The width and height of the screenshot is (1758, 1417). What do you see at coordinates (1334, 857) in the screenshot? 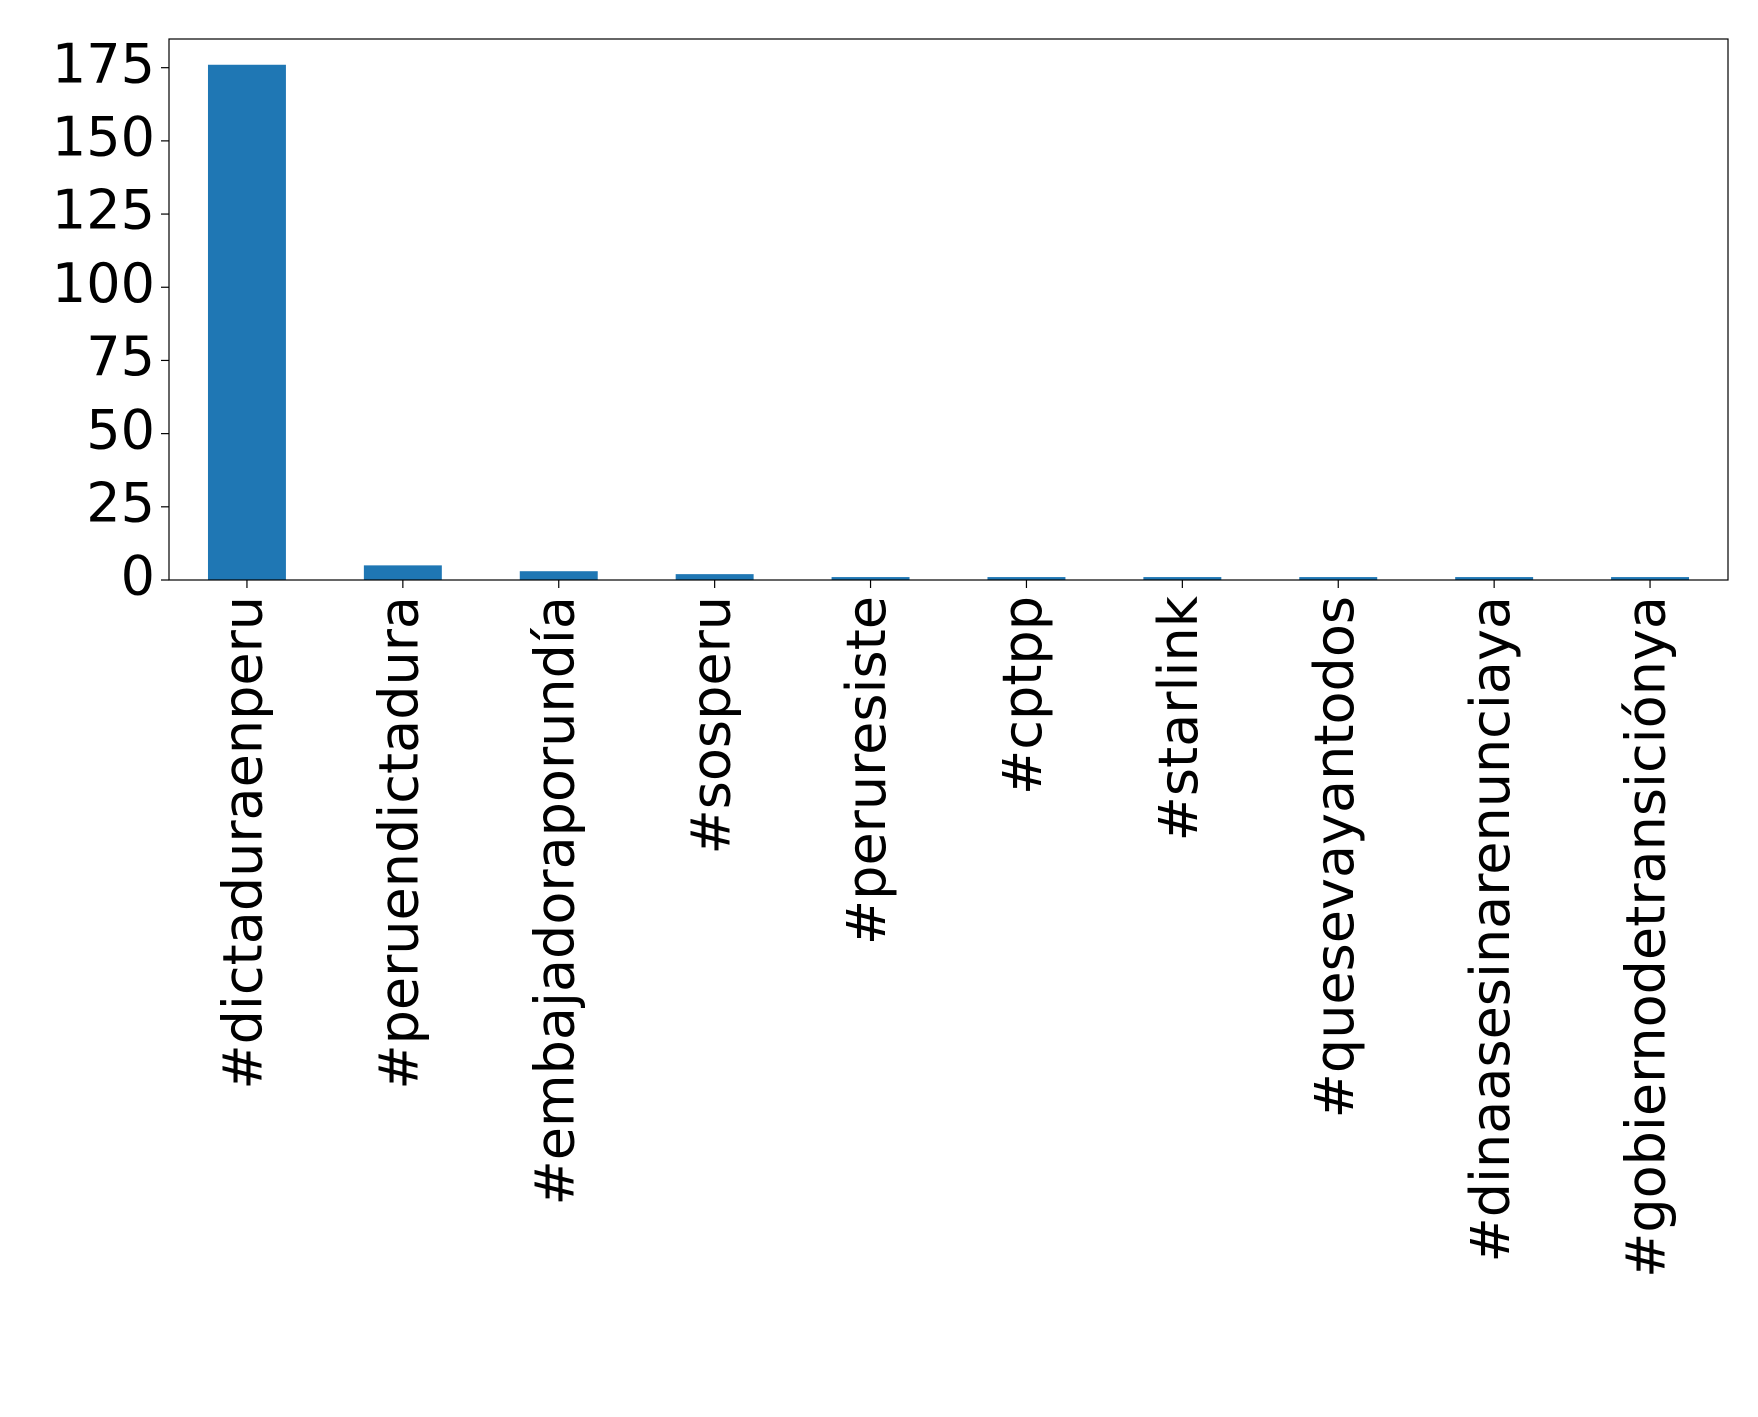
I see `x-tick-label: #quesevayantodos` at bounding box center [1334, 857].